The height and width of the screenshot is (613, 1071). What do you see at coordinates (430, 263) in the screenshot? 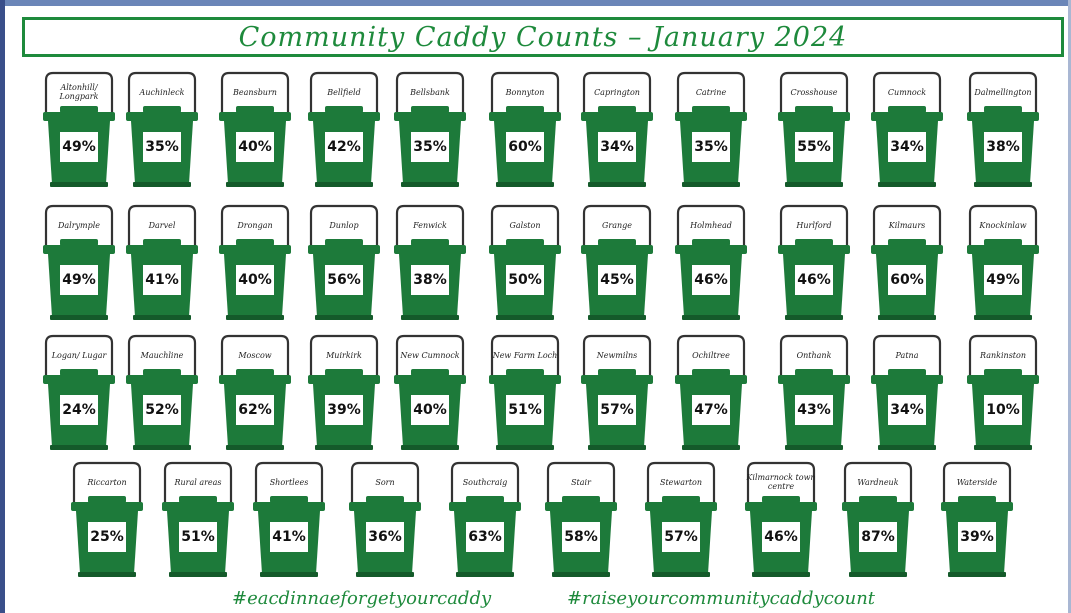
I see `caddy-item: Fenwick 38%` at bounding box center [430, 263].